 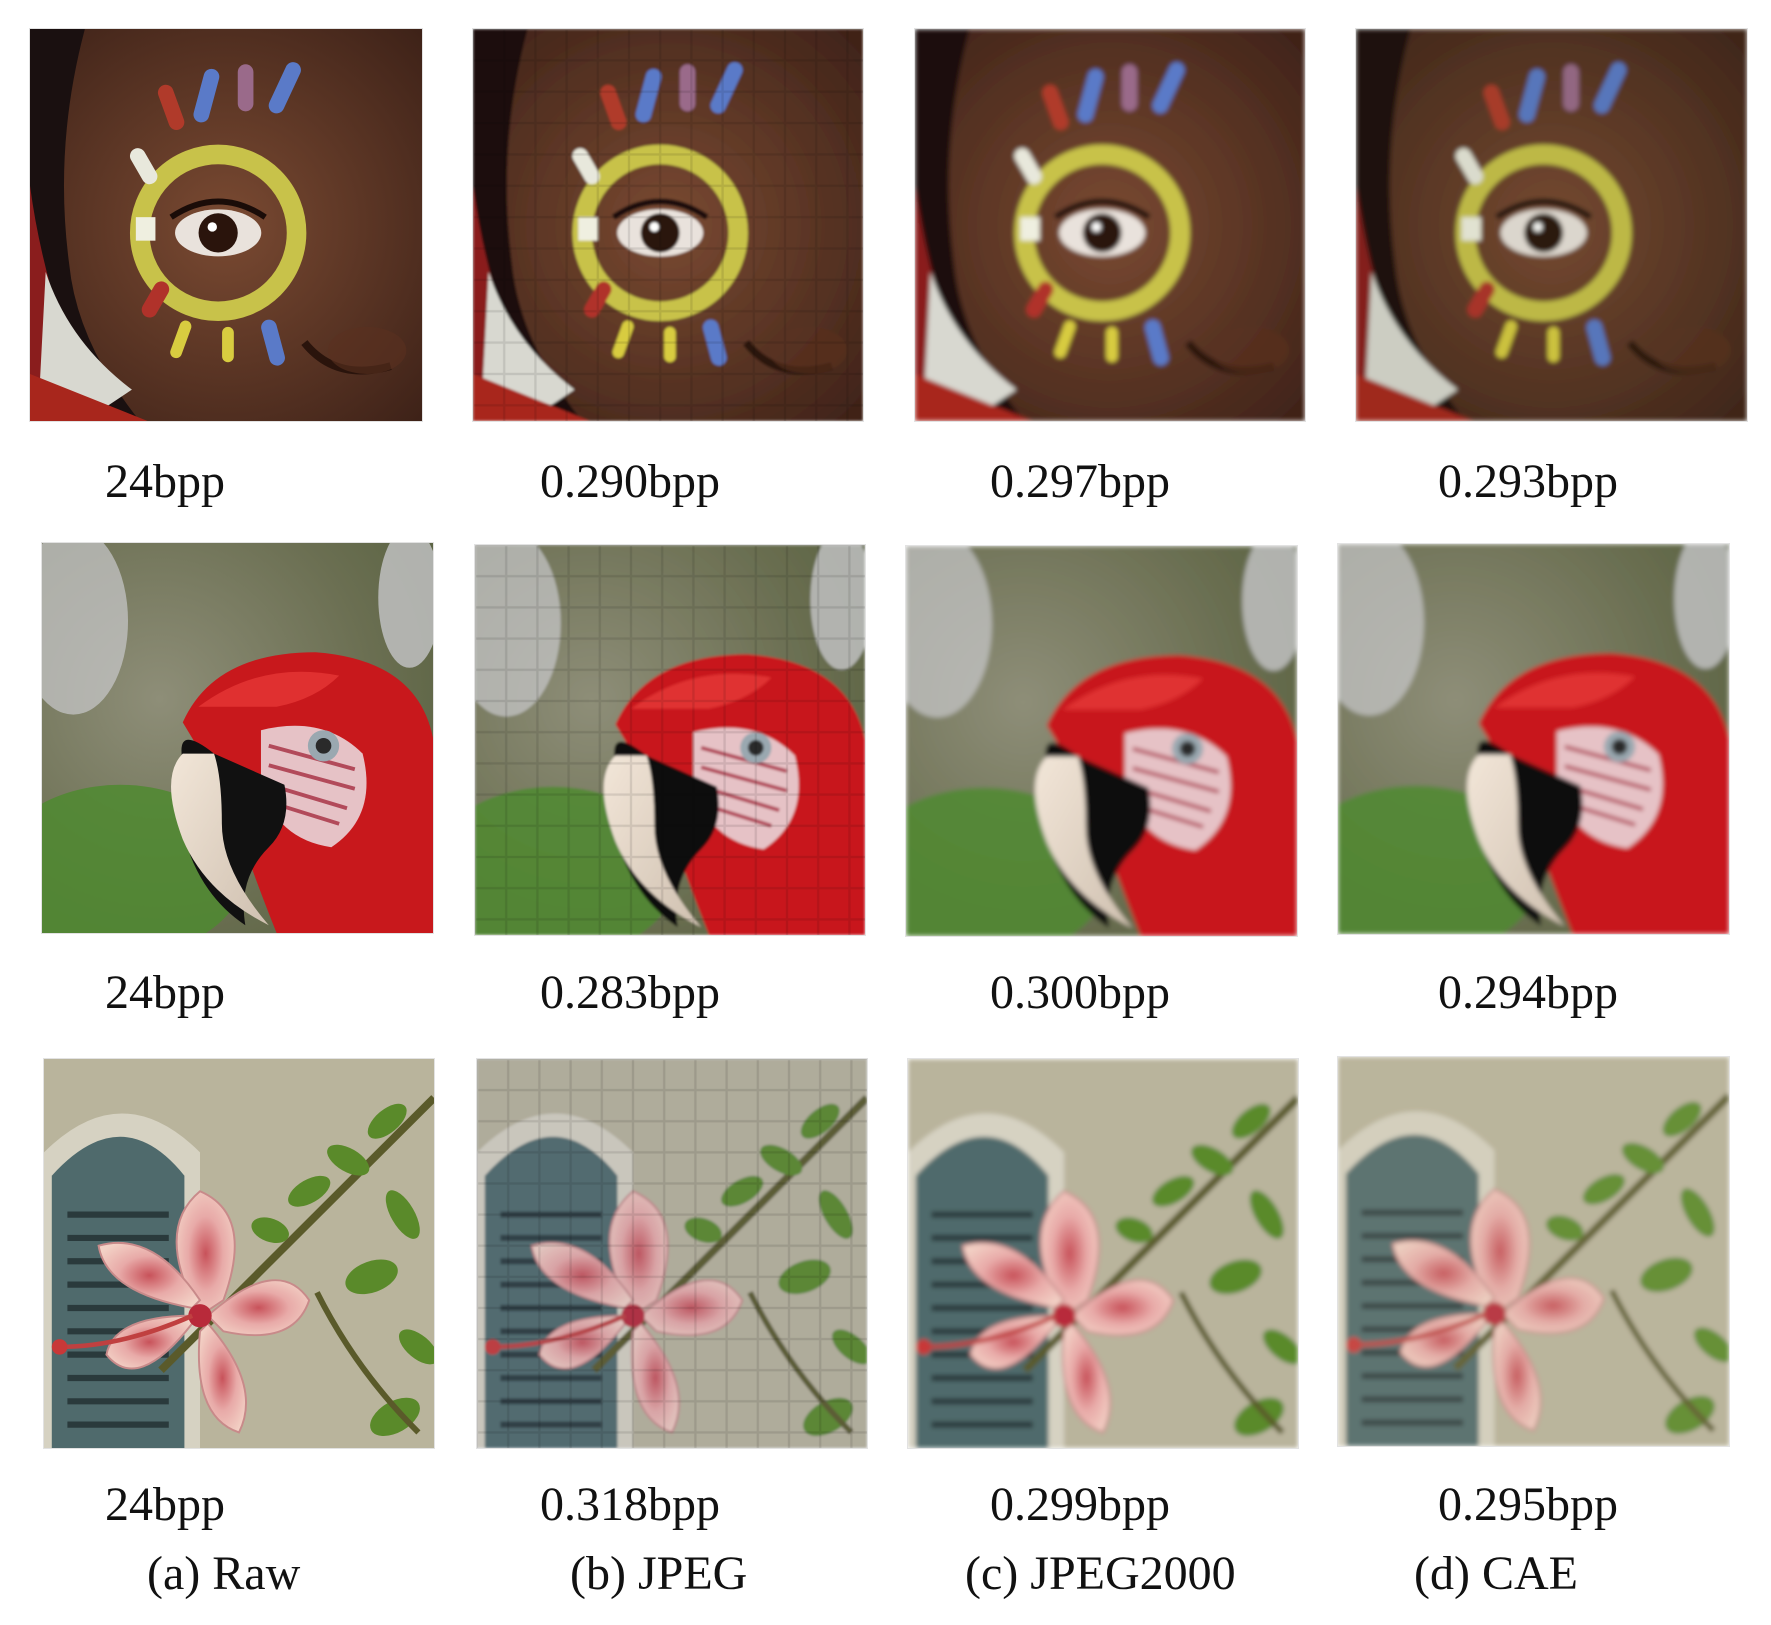 I want to click on bitrate-label: 0.297bpp, so click(x=1080, y=481).